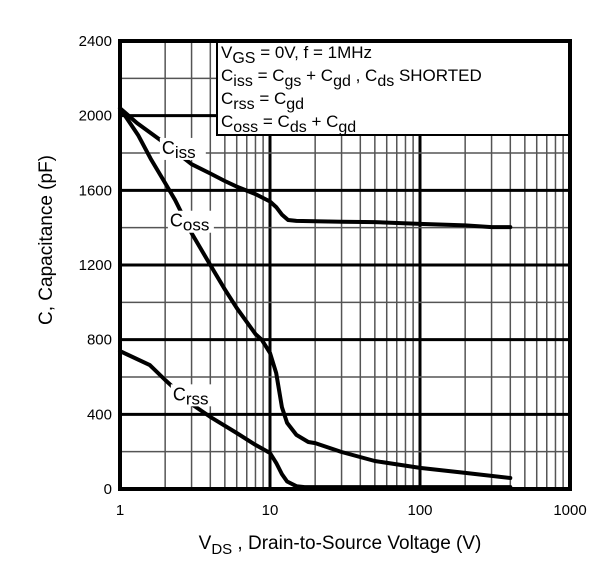 The image size is (612, 570). What do you see at coordinates (95, 41) in the screenshot?
I see `y-tick-label: 2400` at bounding box center [95, 41].